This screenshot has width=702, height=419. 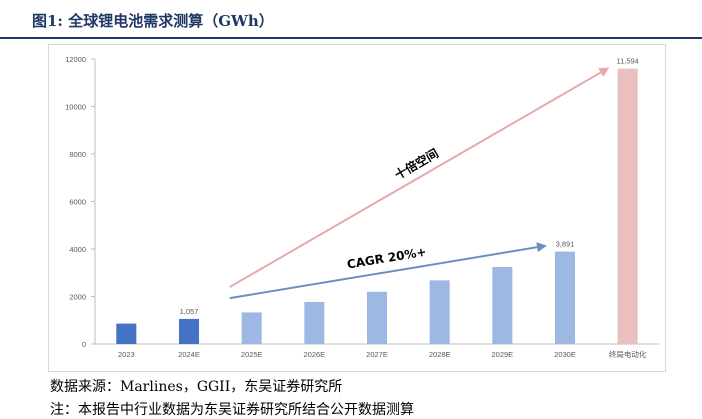 I want to click on annotation-label: 十倍空间, so click(x=416, y=163).